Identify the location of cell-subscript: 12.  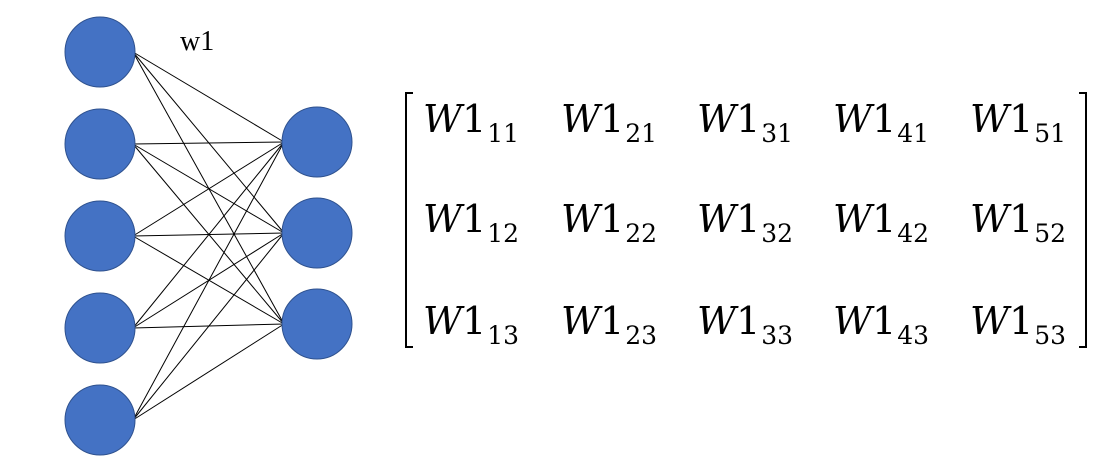
(503, 233).